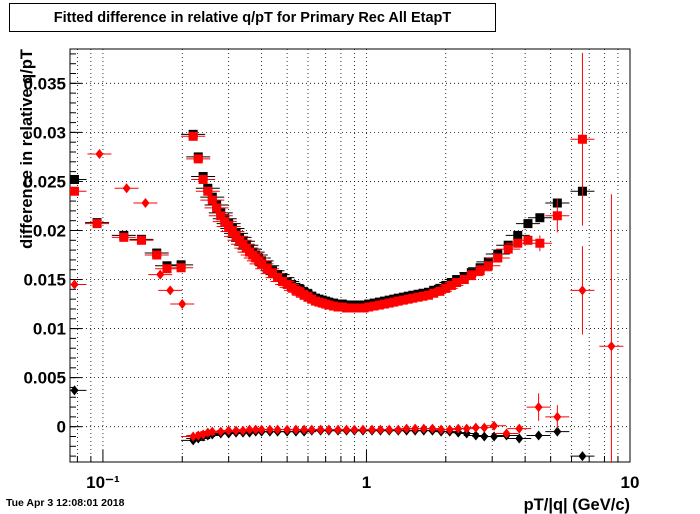  What do you see at coordinates (49, 230) in the screenshot?
I see `y-tick-label: 0.02` at bounding box center [49, 230].